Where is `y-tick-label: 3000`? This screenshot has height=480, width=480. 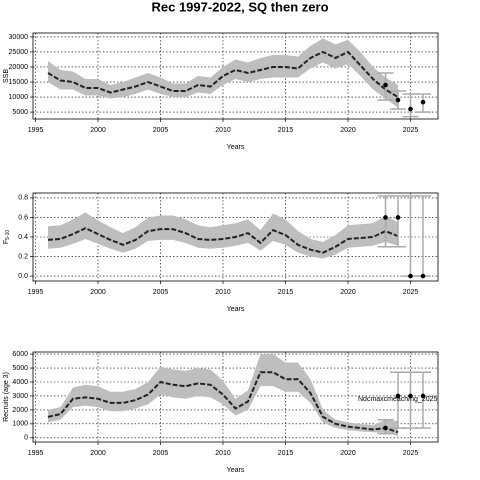 y-tick-label: 3000 is located at coordinates (20, 396).